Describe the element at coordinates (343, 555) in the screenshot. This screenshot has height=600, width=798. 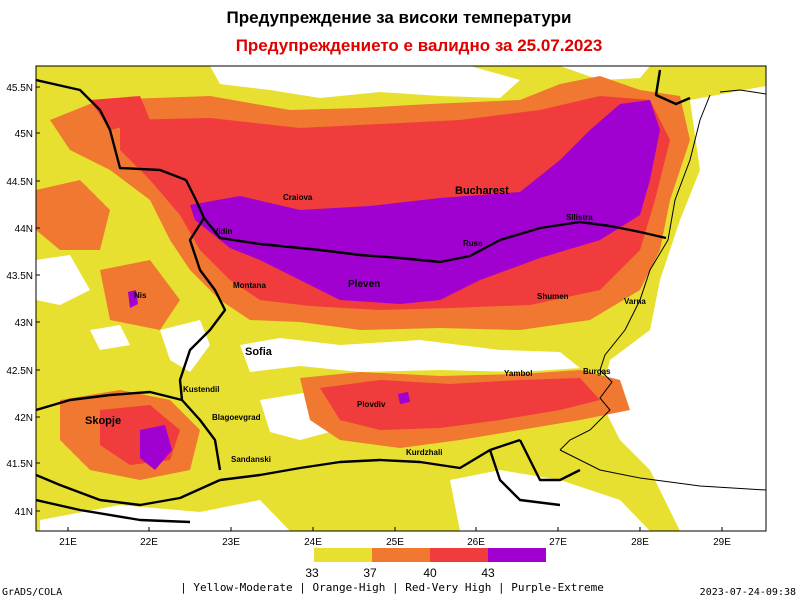
I see `legend-swatch-yellow` at that location.